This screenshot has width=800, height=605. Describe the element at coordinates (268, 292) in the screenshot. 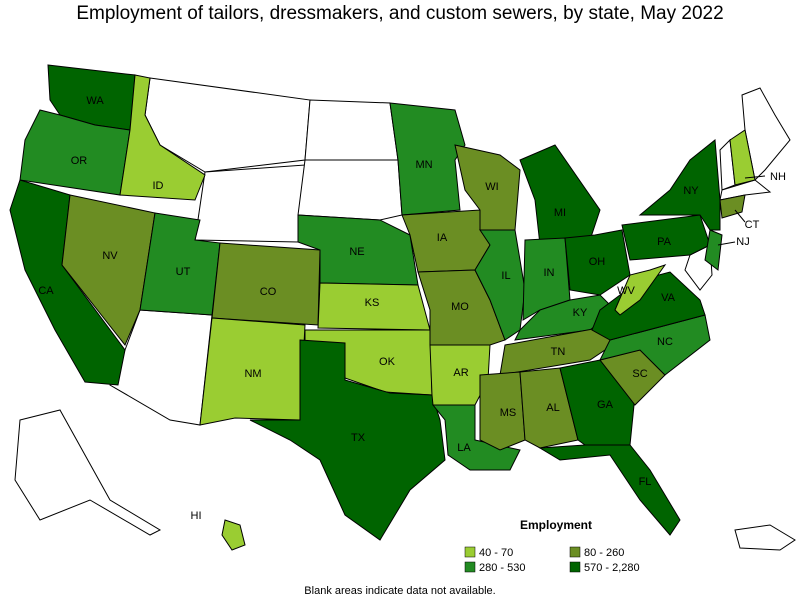

I see `state-label: CO` at that location.